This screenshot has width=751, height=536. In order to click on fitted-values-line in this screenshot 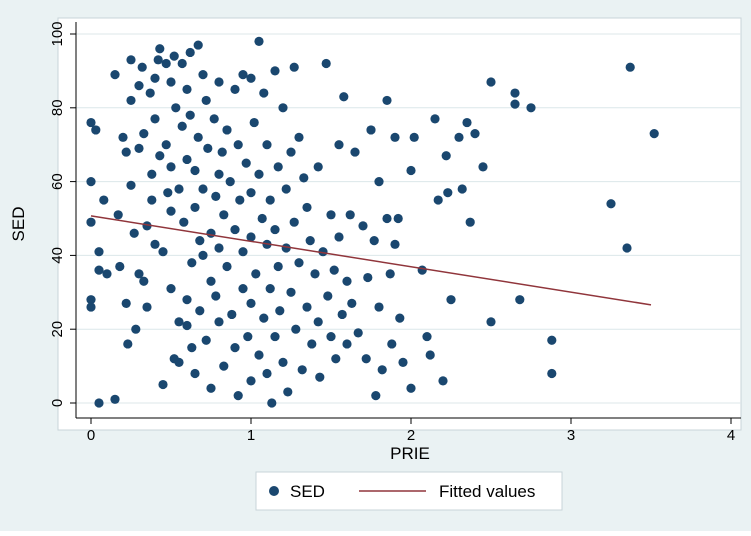, I will do `click(371, 260)`.